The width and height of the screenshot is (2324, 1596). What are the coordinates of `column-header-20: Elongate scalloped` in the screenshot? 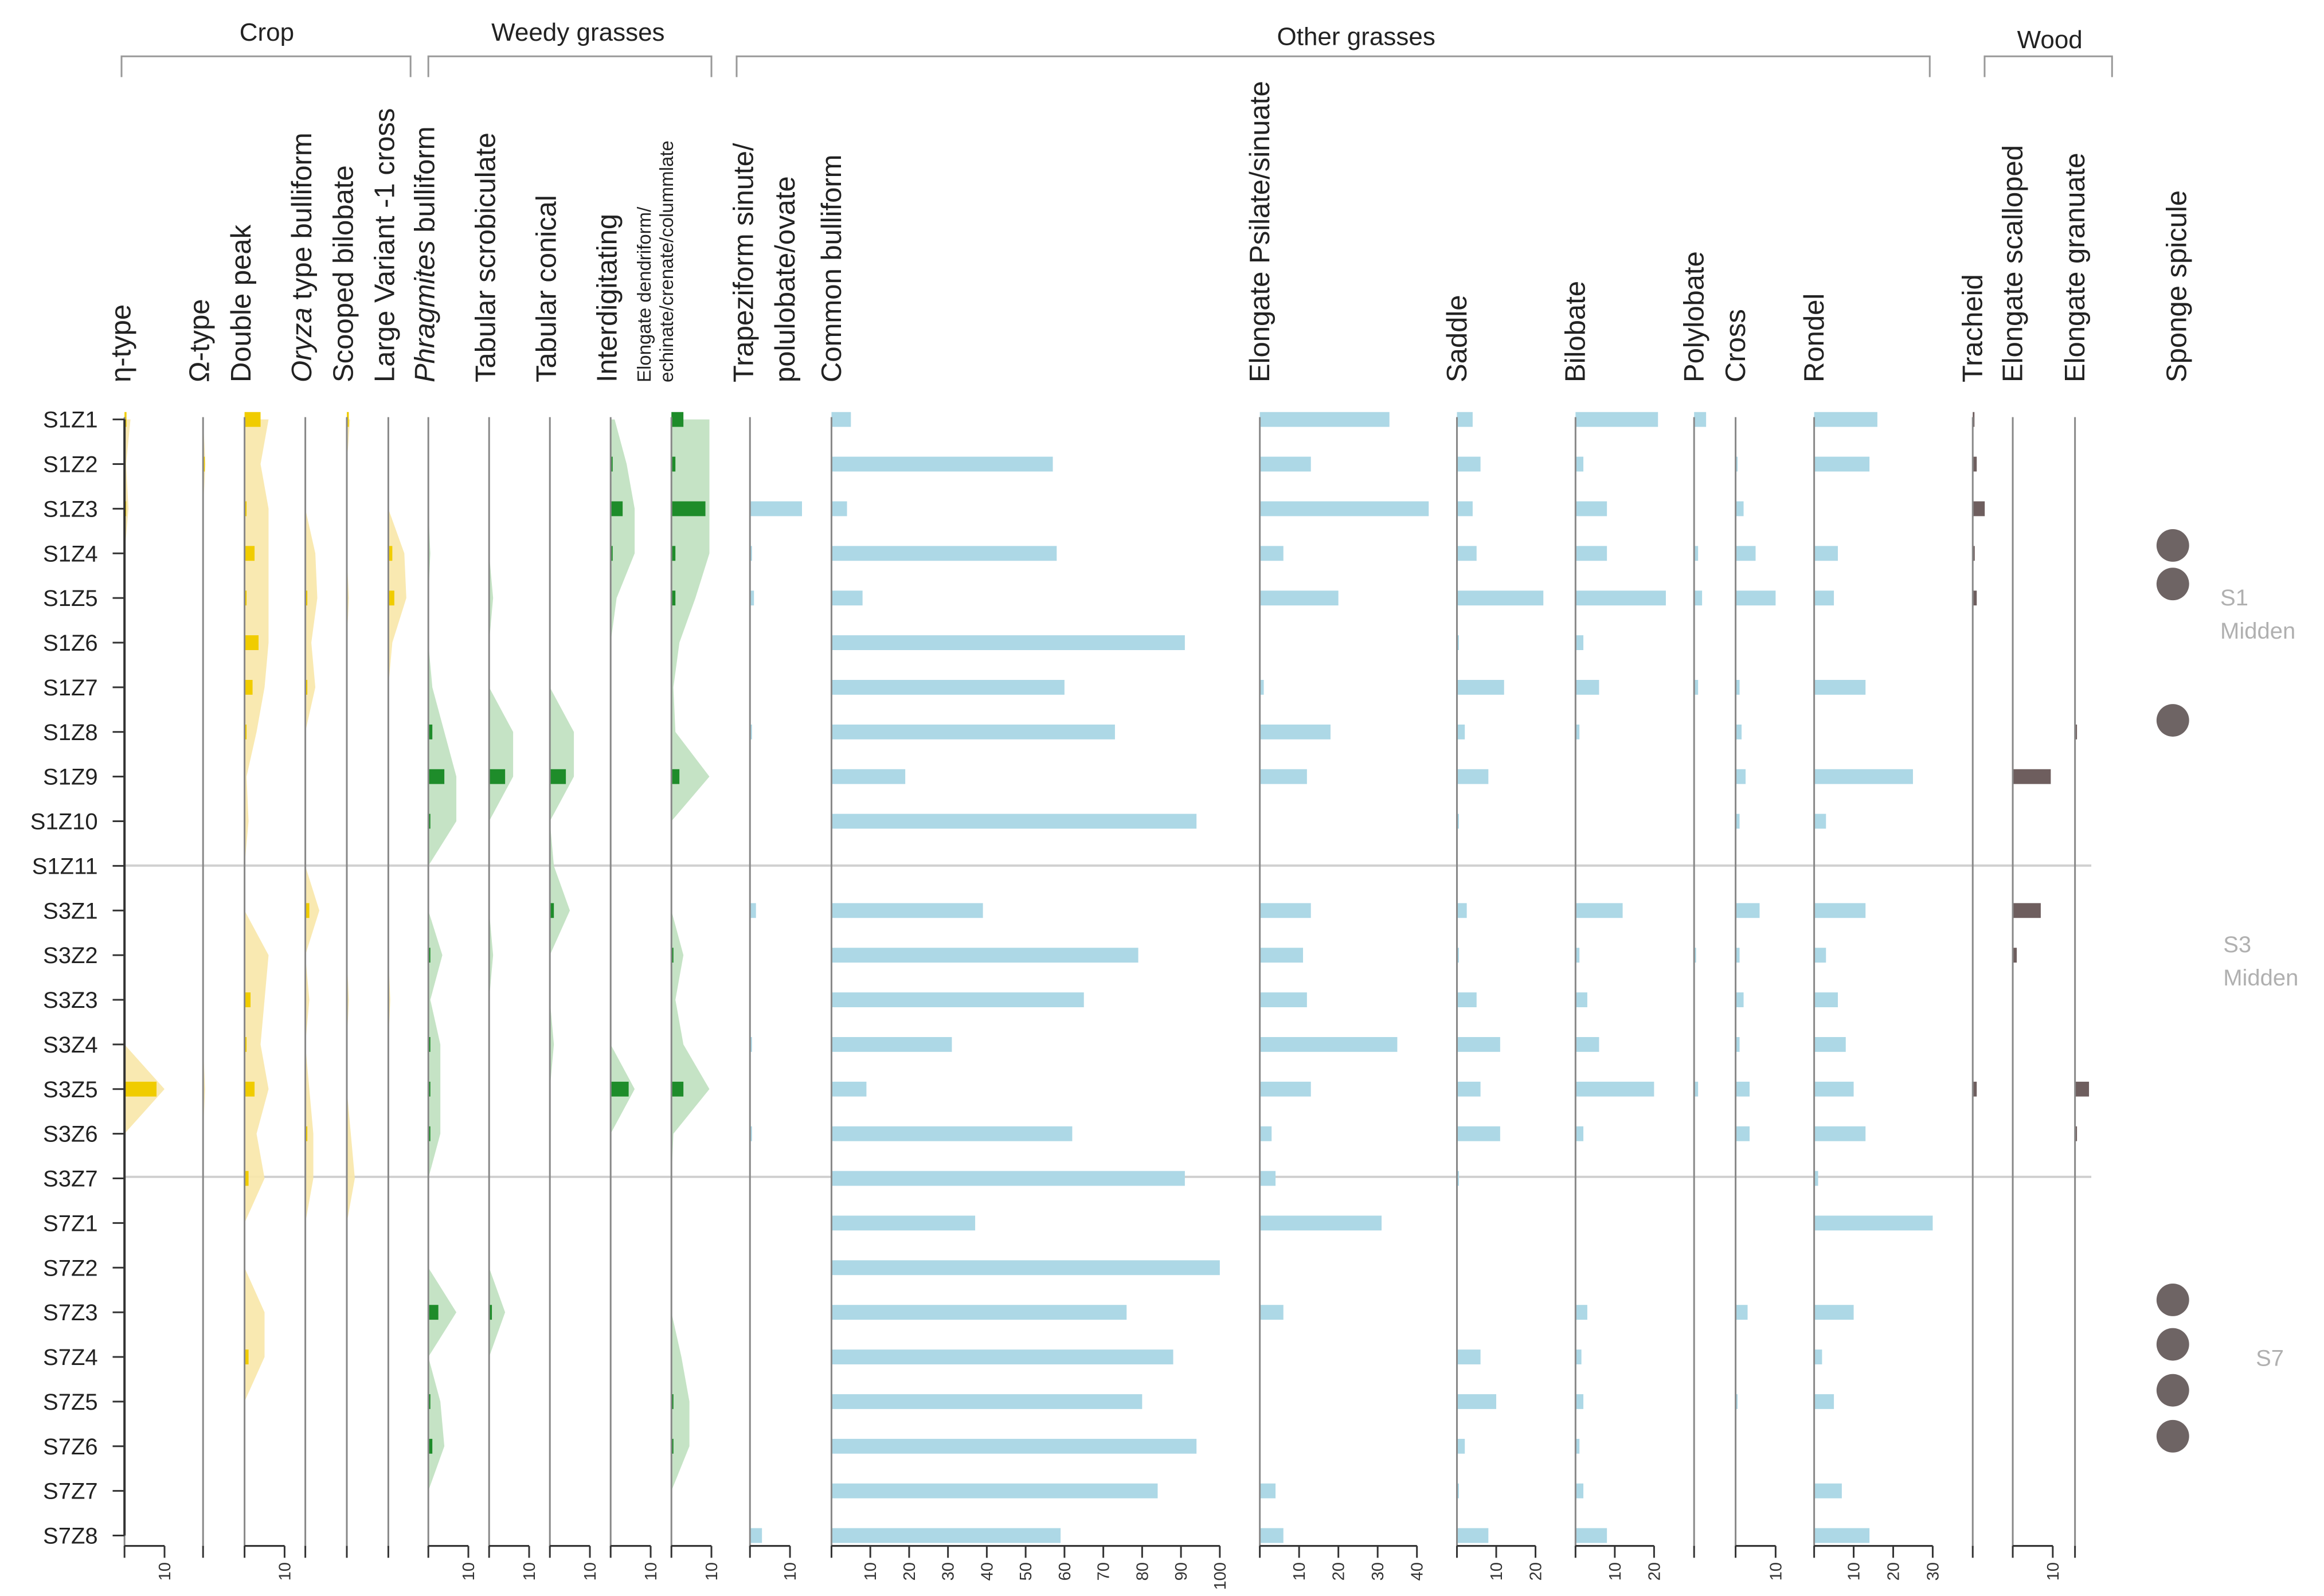 It's located at (2012, 263).